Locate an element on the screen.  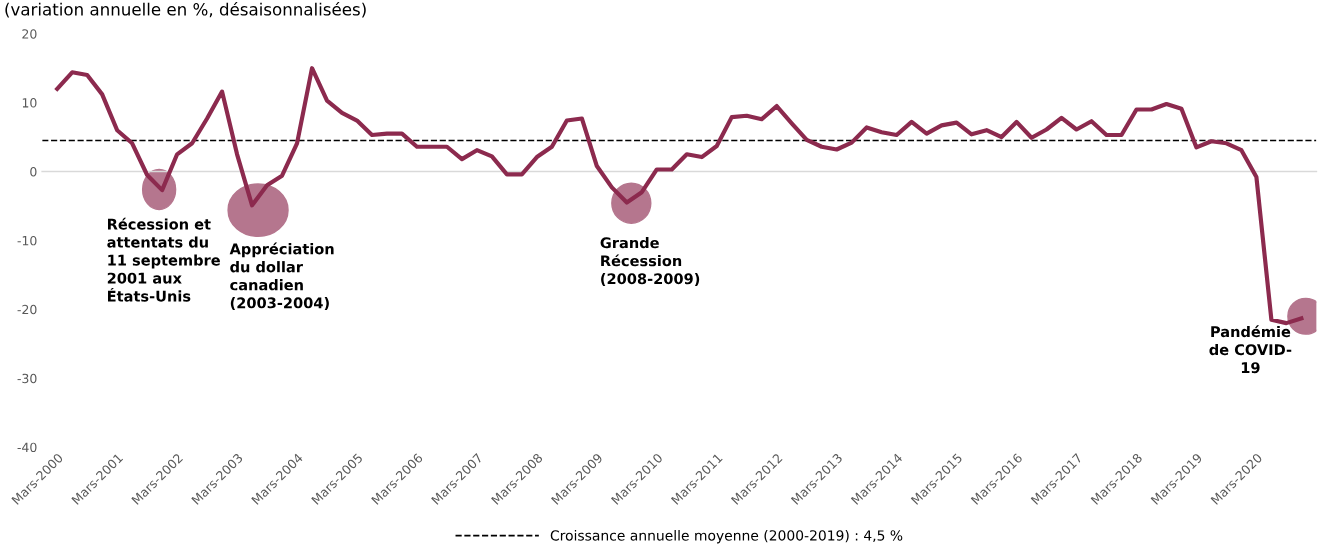
y-tick-label: -30 is located at coordinates (27, 378).